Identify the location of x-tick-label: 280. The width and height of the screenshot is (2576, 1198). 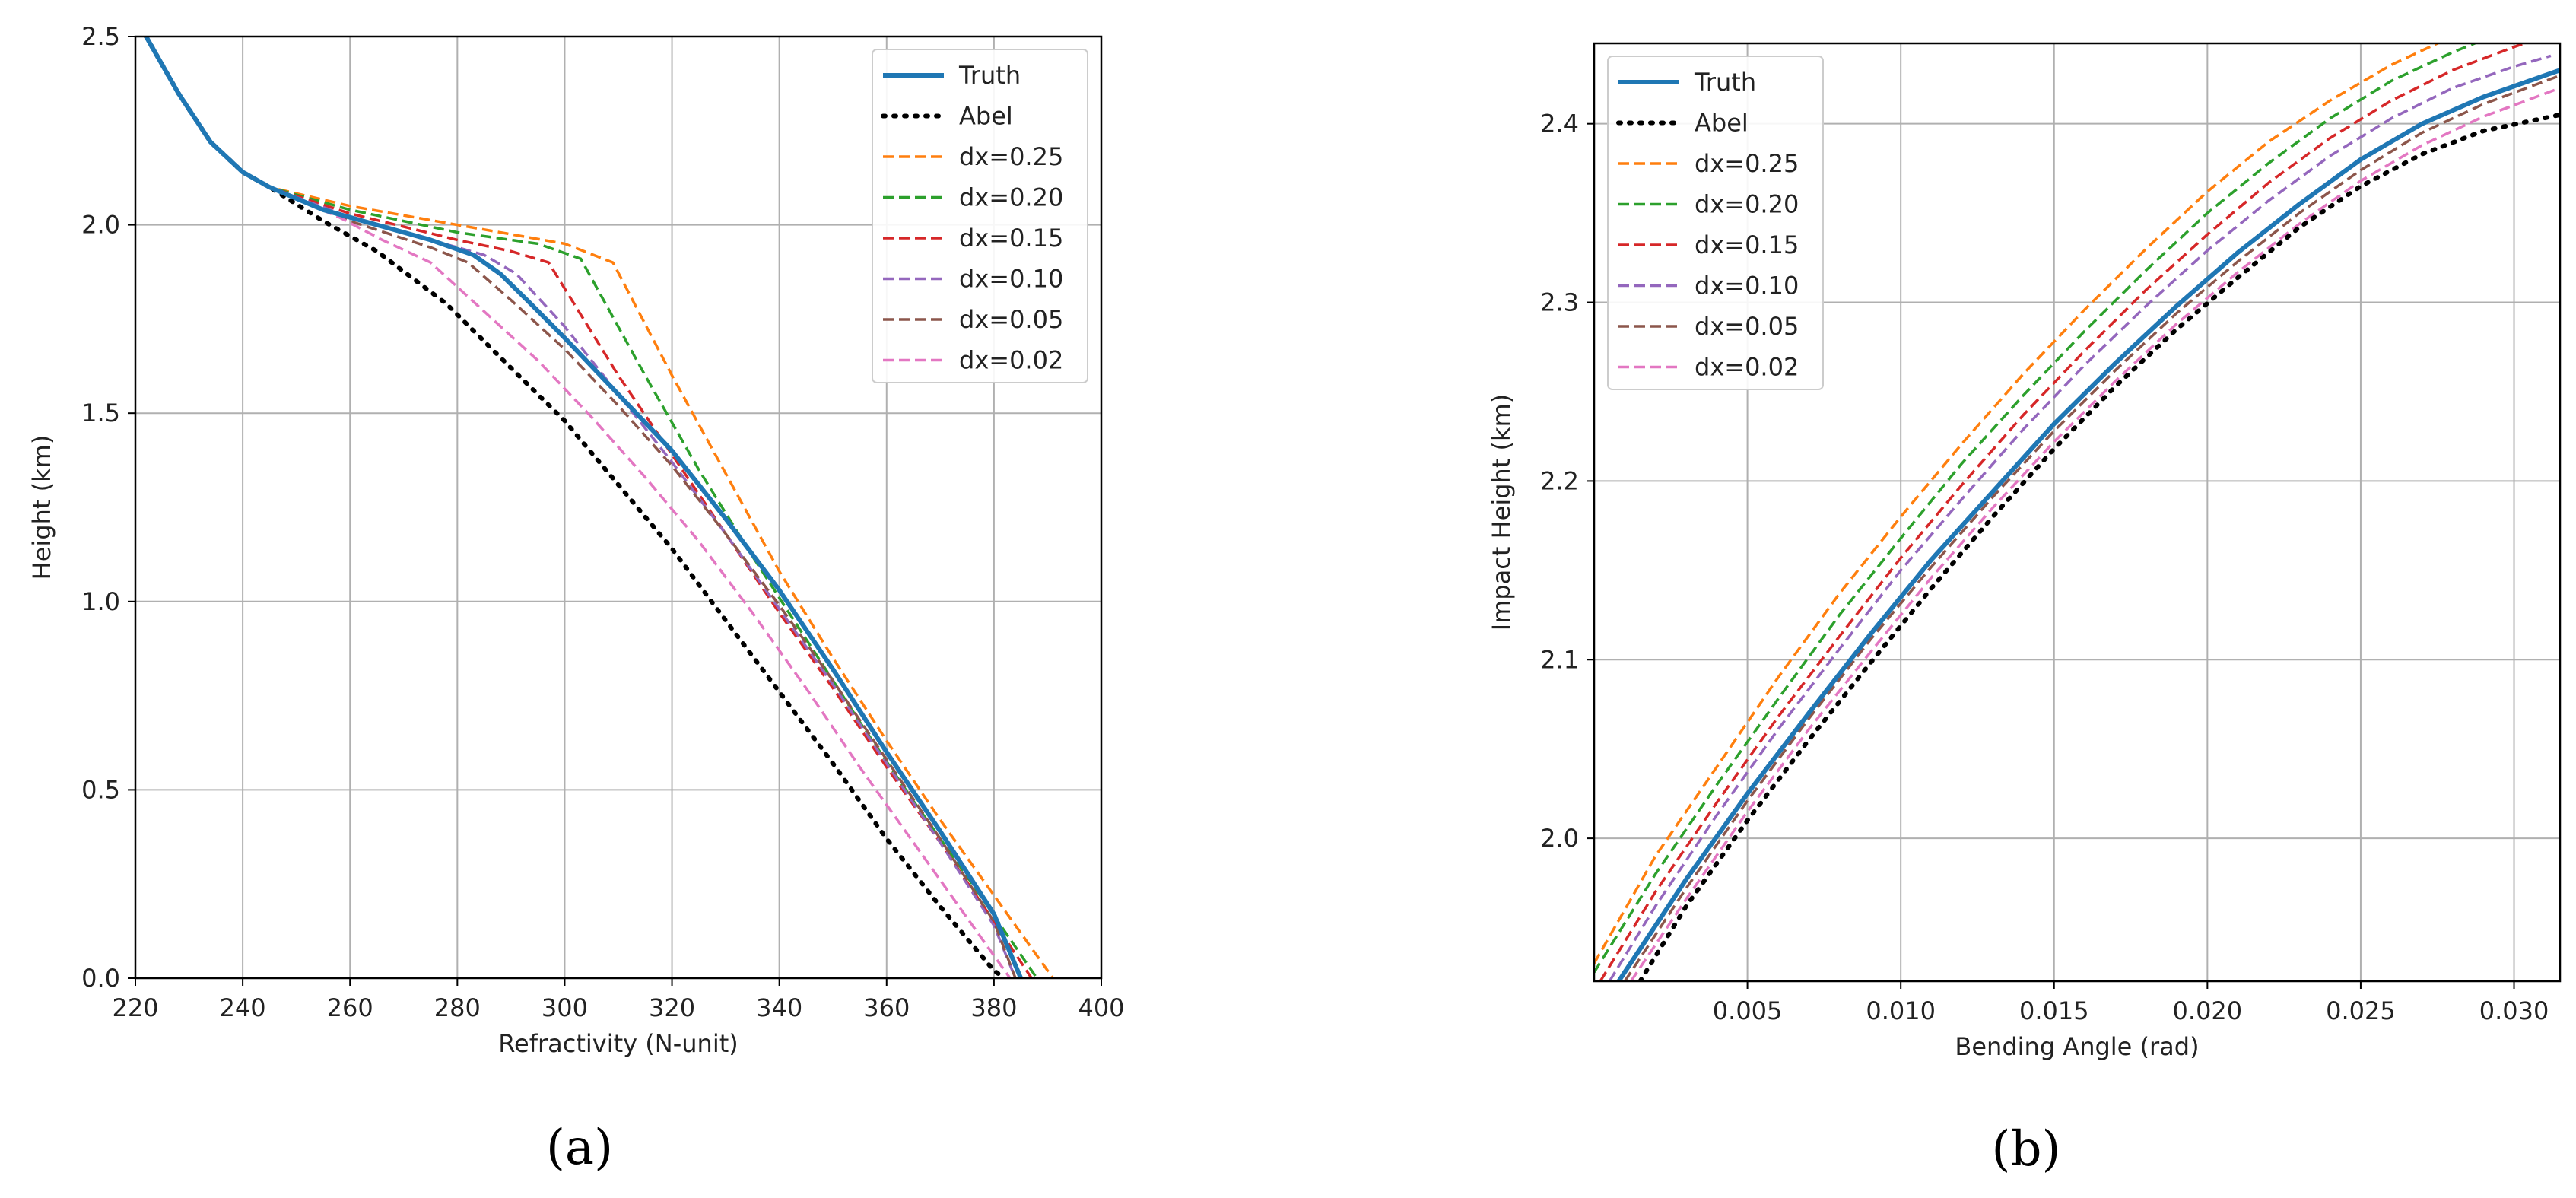
(457, 1007).